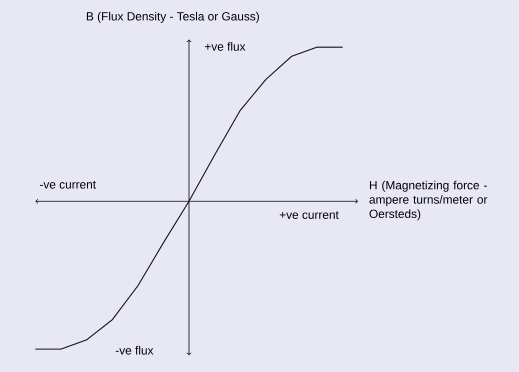 The image size is (519, 372). Describe the element at coordinates (172, 17) in the screenshot. I see `y-axis-title: B (Flux Density - Tesla or Gauss)` at that location.